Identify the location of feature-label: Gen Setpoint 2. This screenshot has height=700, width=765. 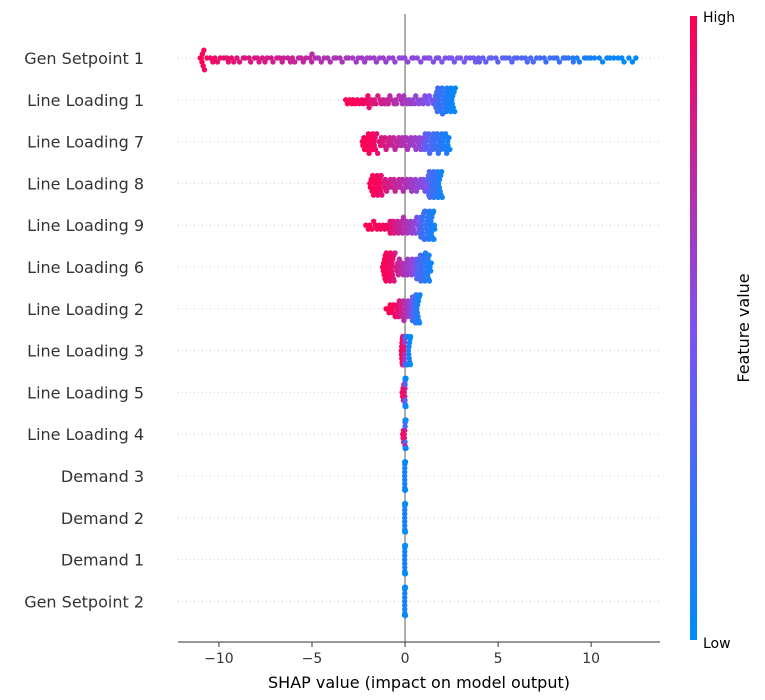
(84, 601).